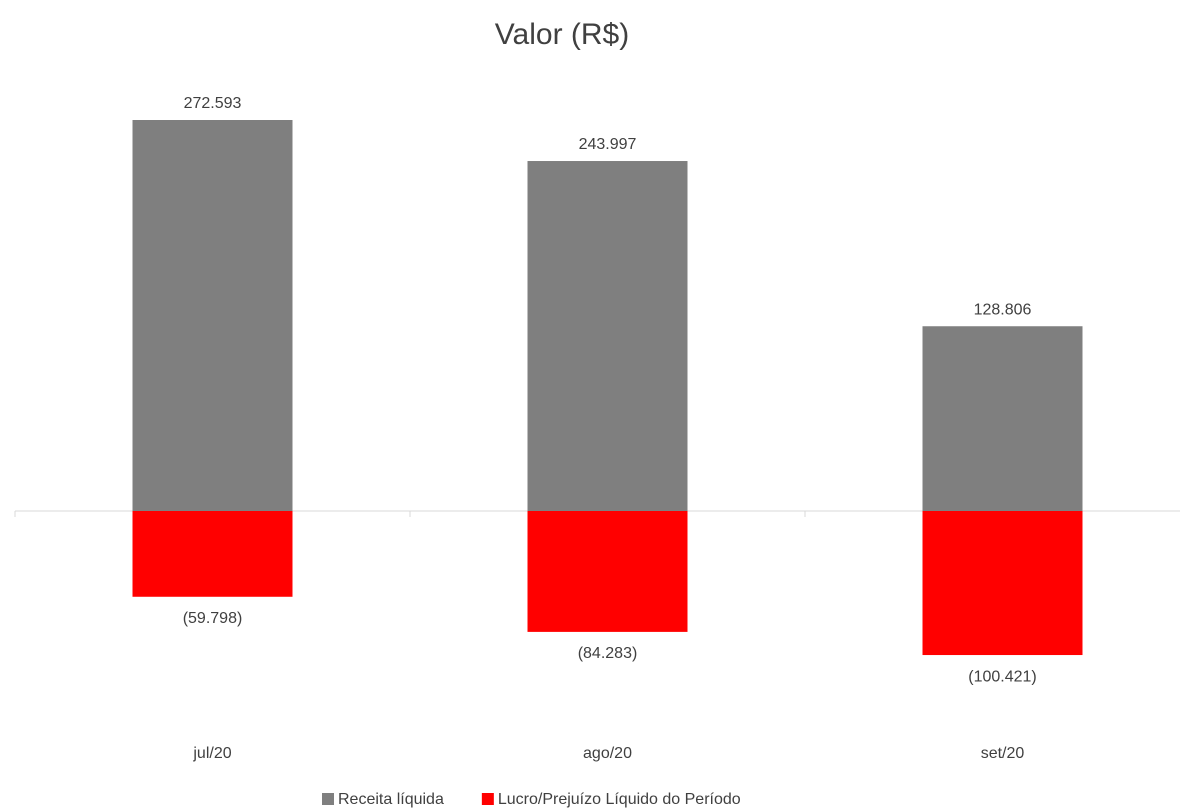 The height and width of the screenshot is (811, 1180). What do you see at coordinates (213, 618) in the screenshot?
I see `data-label: (59.798)` at bounding box center [213, 618].